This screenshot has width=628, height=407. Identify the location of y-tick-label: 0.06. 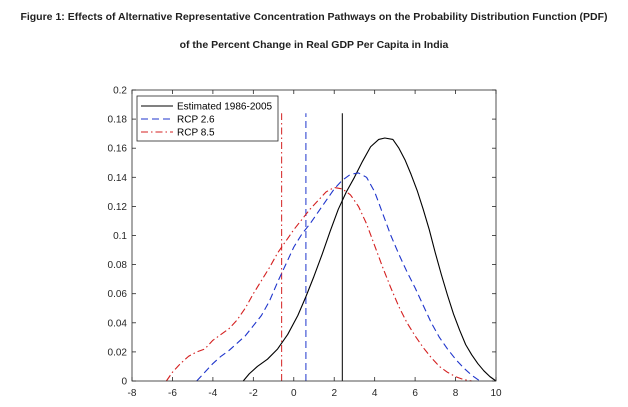
(118, 294).